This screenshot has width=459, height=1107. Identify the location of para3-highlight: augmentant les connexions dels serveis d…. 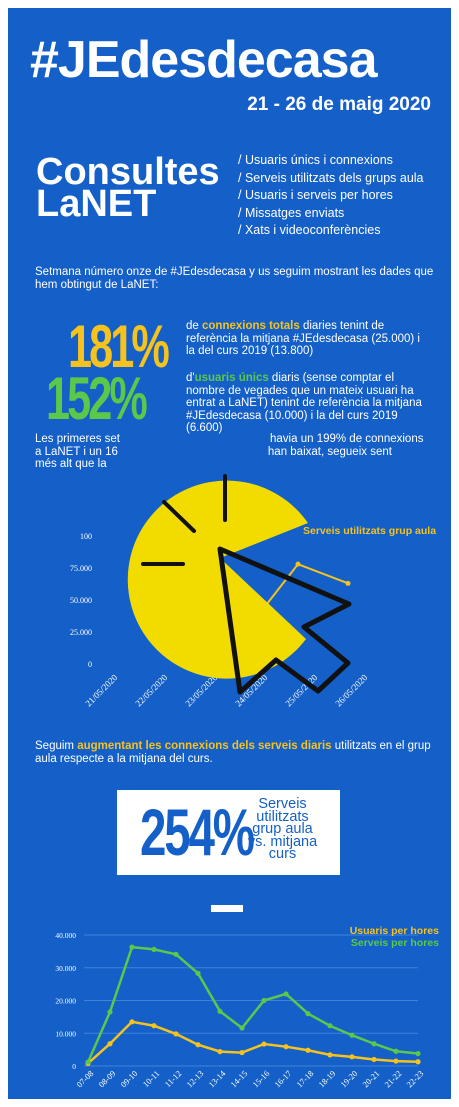
(204, 746).